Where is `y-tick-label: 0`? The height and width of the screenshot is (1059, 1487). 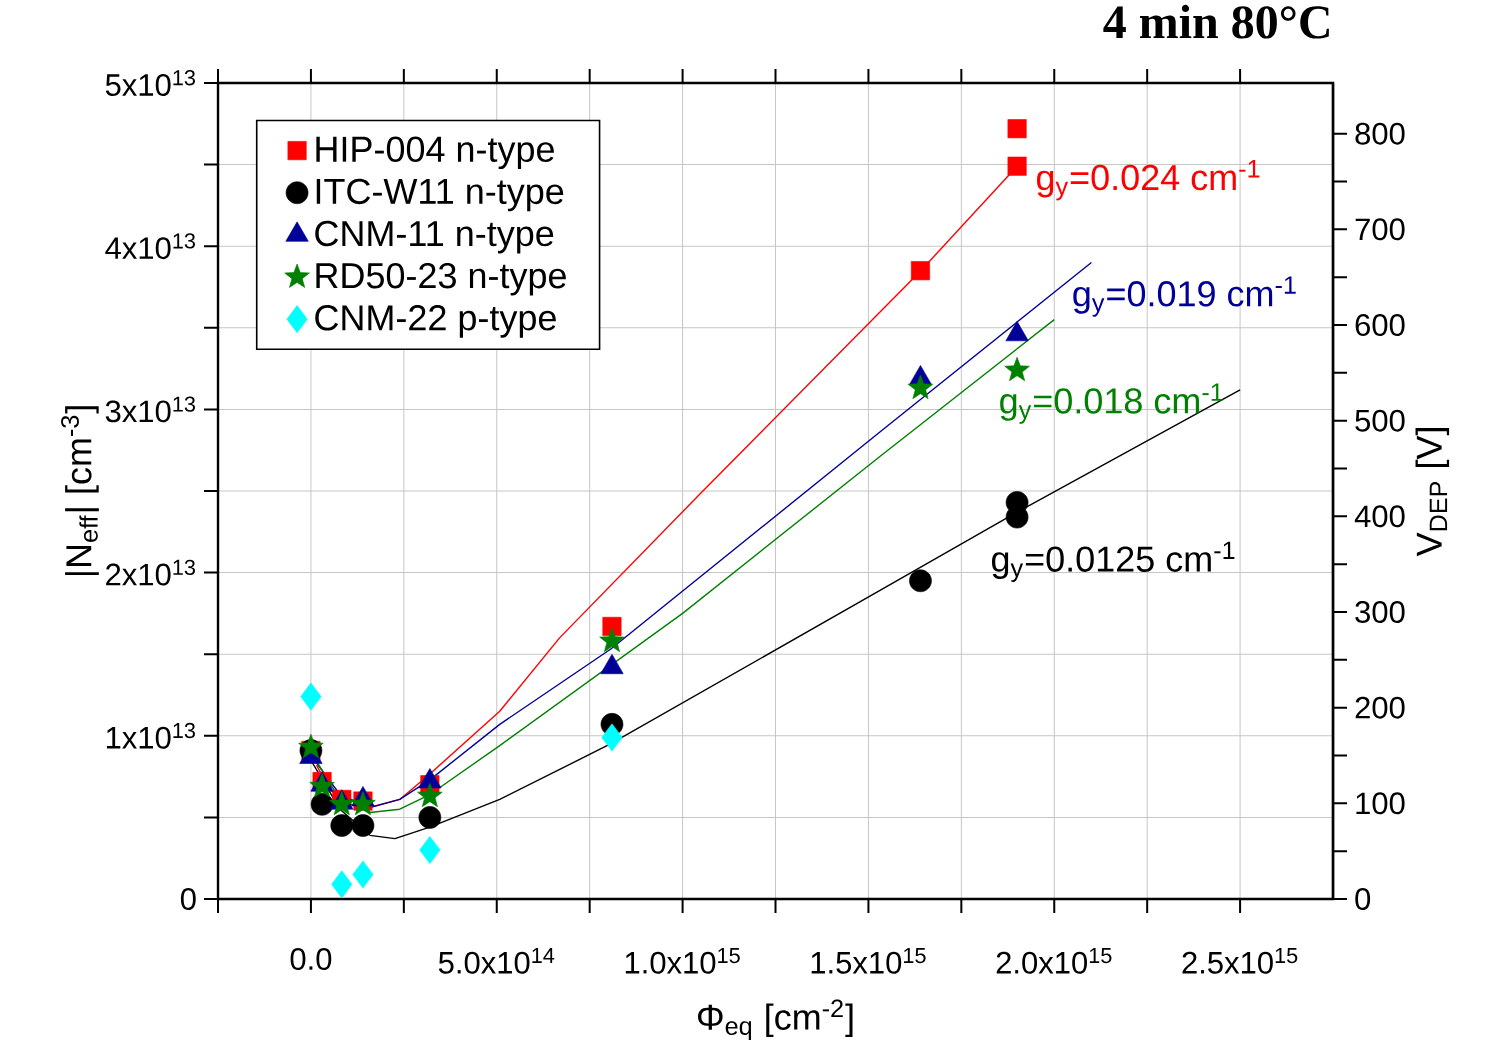
y-tick-label: 0 is located at coordinates (188, 899).